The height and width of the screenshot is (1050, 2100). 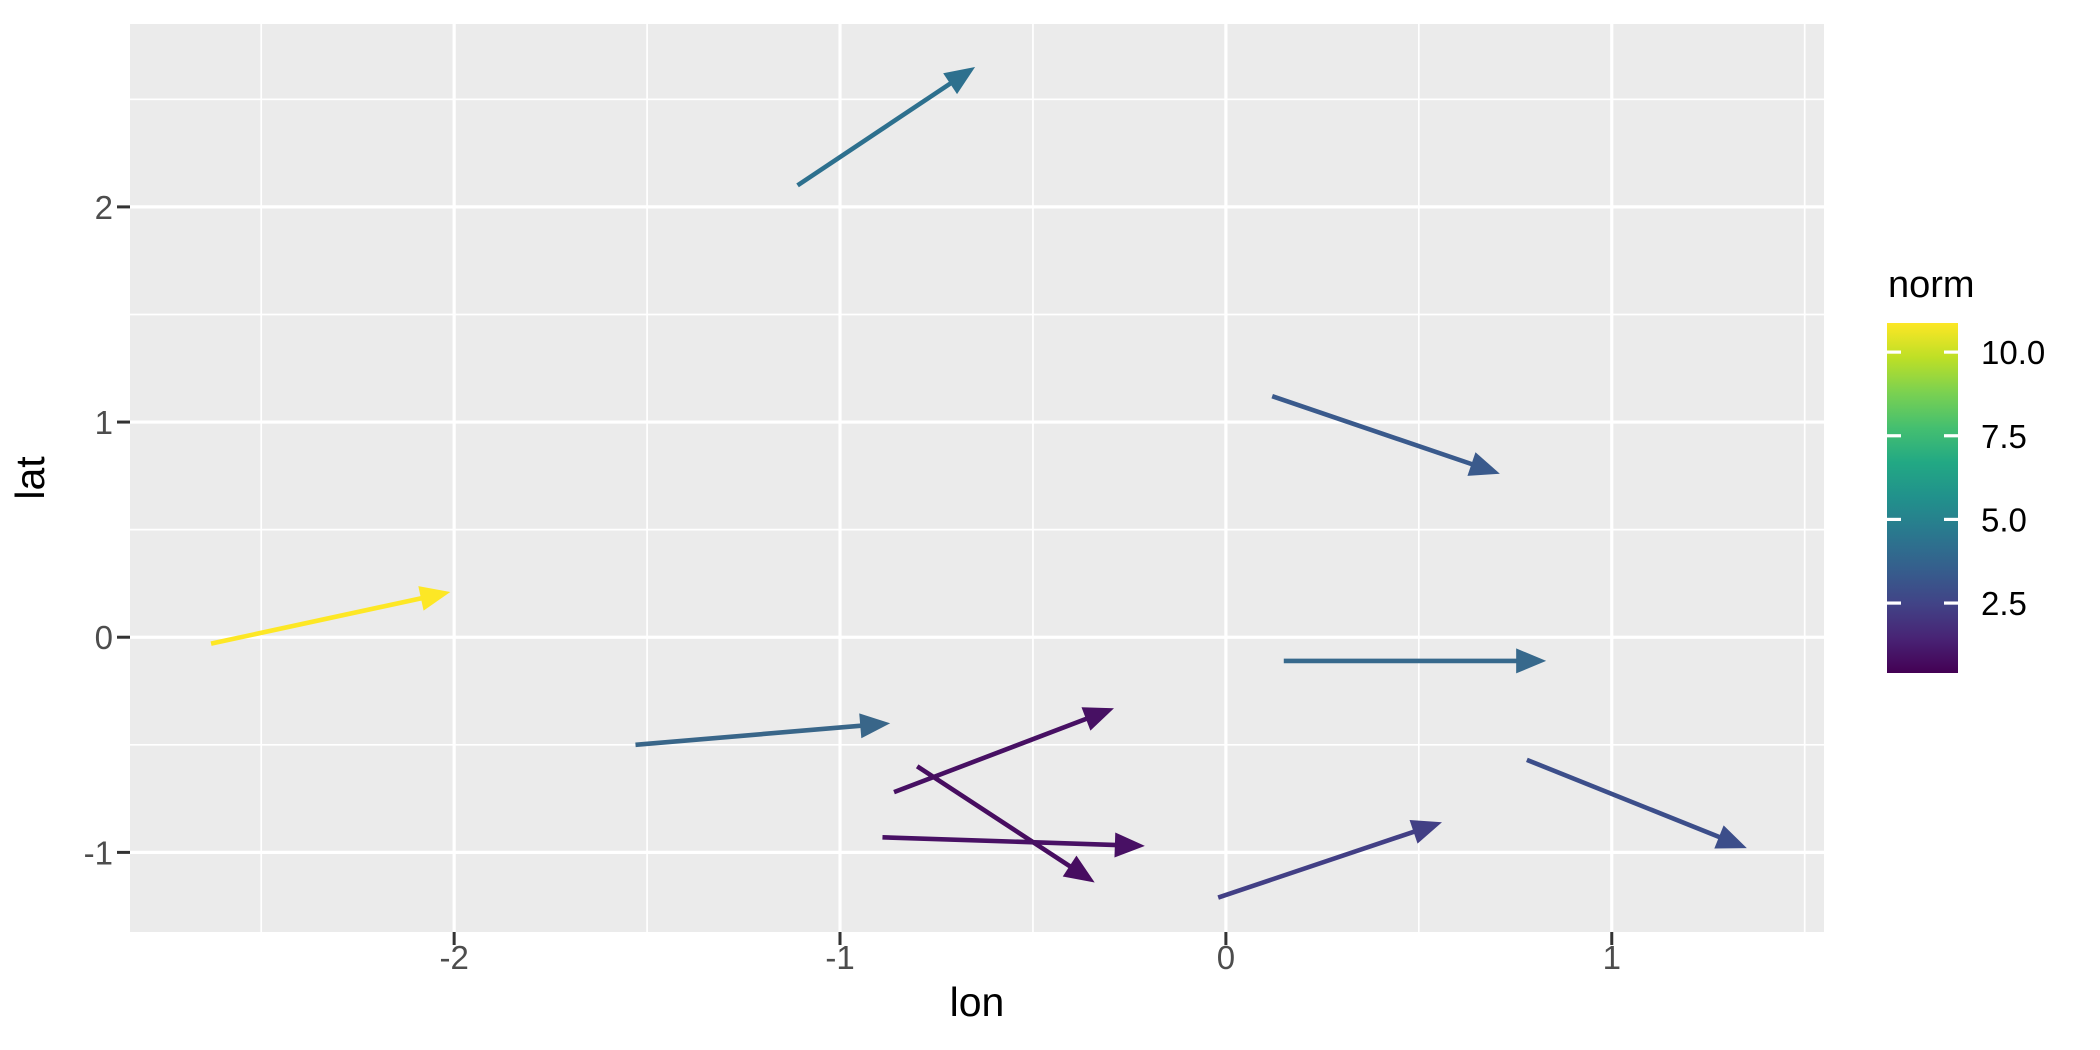 What do you see at coordinates (977, 1002) in the screenshot?
I see `x-axis-title: lon` at bounding box center [977, 1002].